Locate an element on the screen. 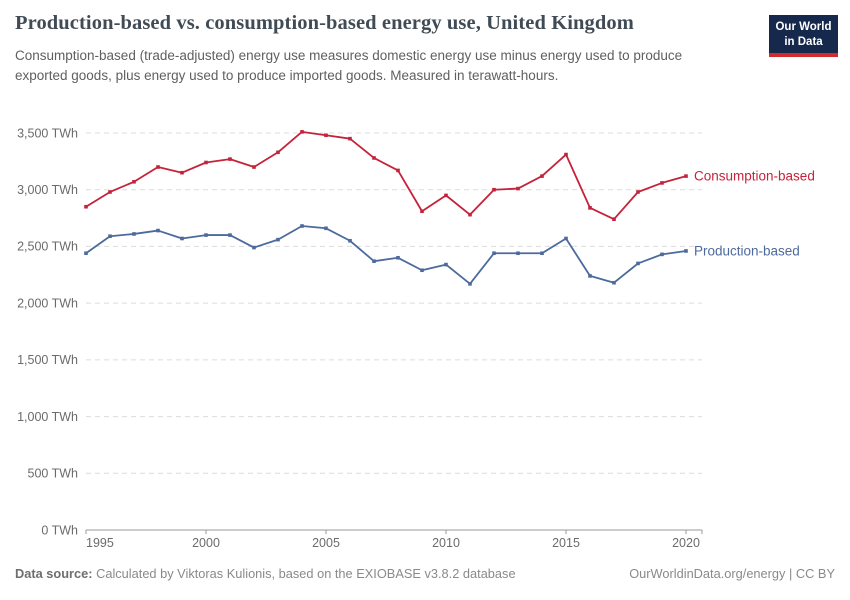  y-axis-tick-label: 2,000 TWh is located at coordinates (47, 303).